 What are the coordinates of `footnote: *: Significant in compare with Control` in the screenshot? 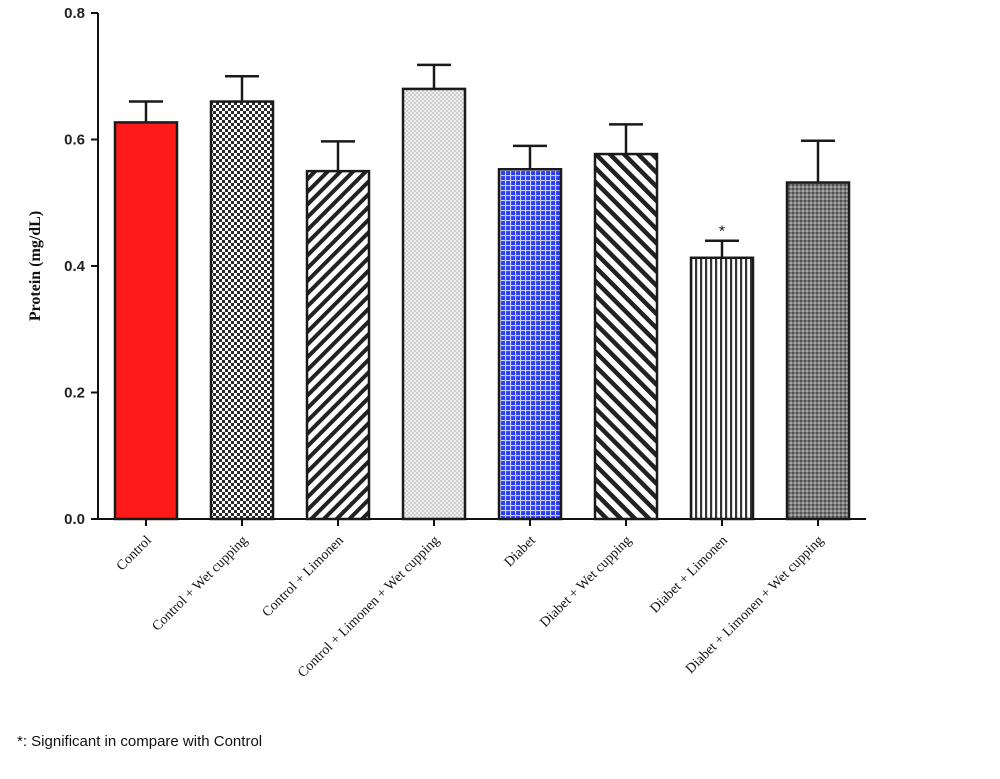 It's located at (140, 741).